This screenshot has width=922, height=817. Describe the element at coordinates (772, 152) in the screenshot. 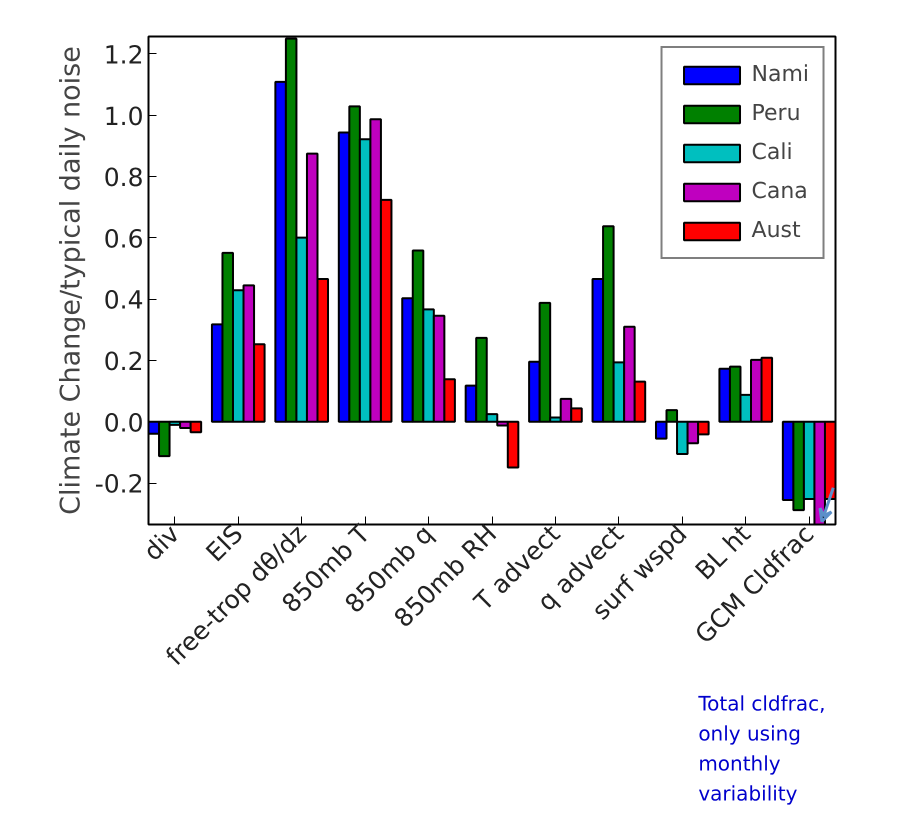

I see `legend-label: Cali` at that location.